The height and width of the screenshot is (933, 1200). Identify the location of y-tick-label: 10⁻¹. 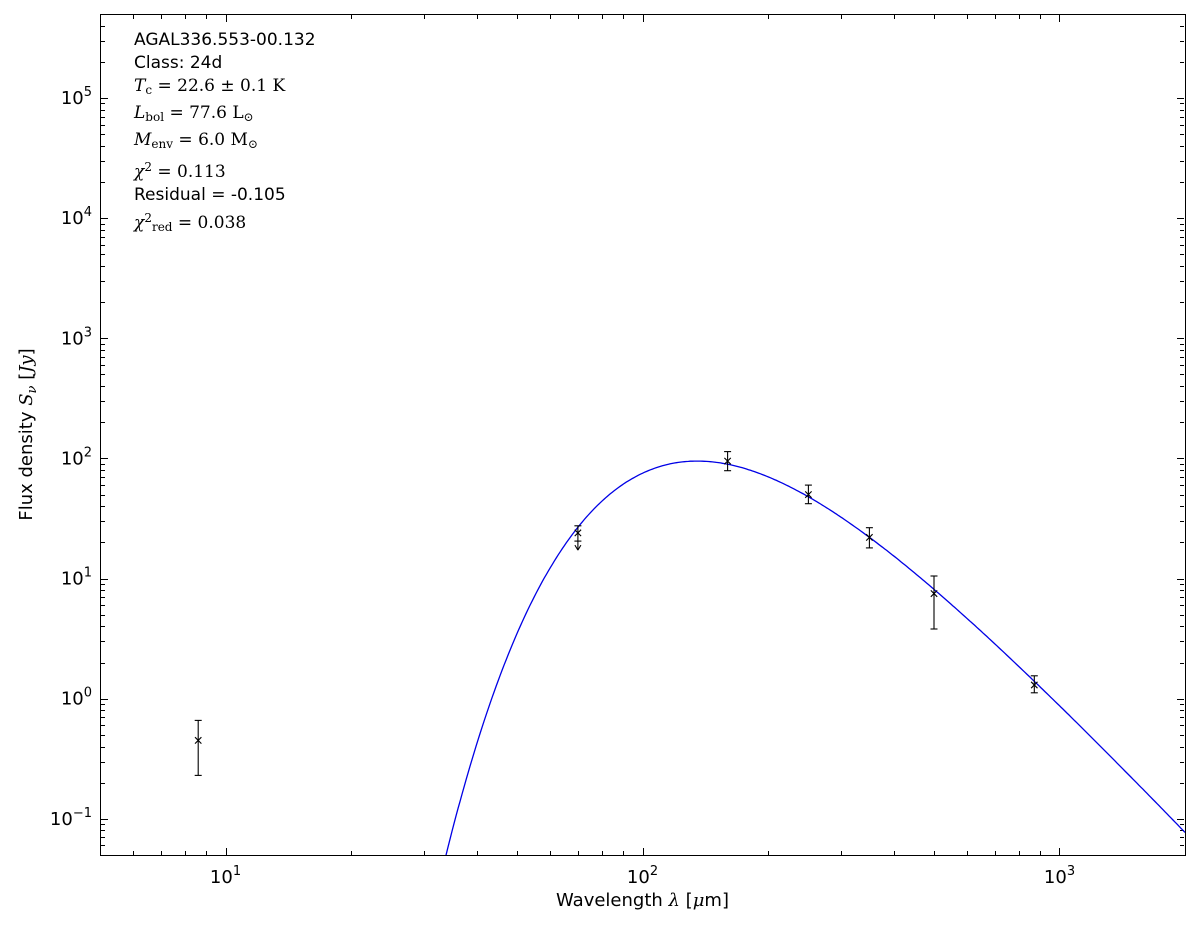
(71, 818).